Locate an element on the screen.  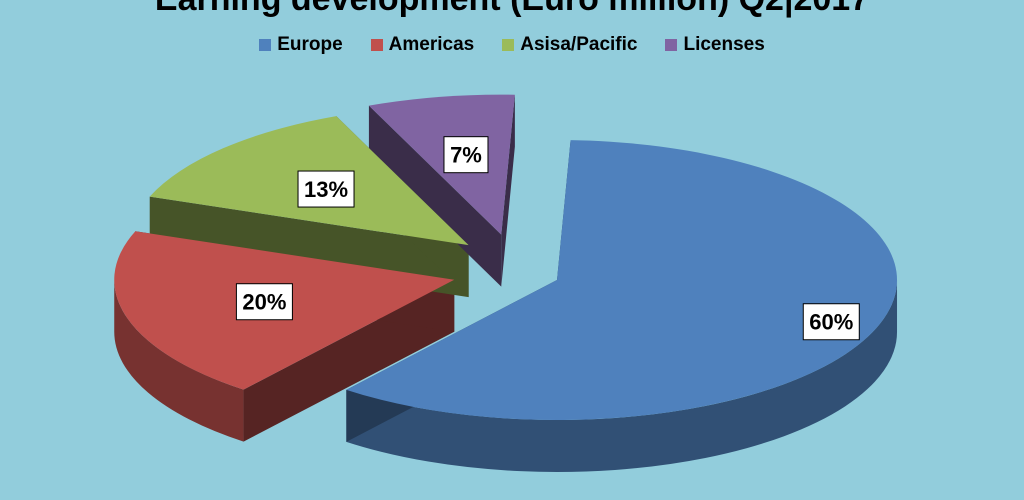
data-label-licenses: 7% is located at coordinates (466, 155).